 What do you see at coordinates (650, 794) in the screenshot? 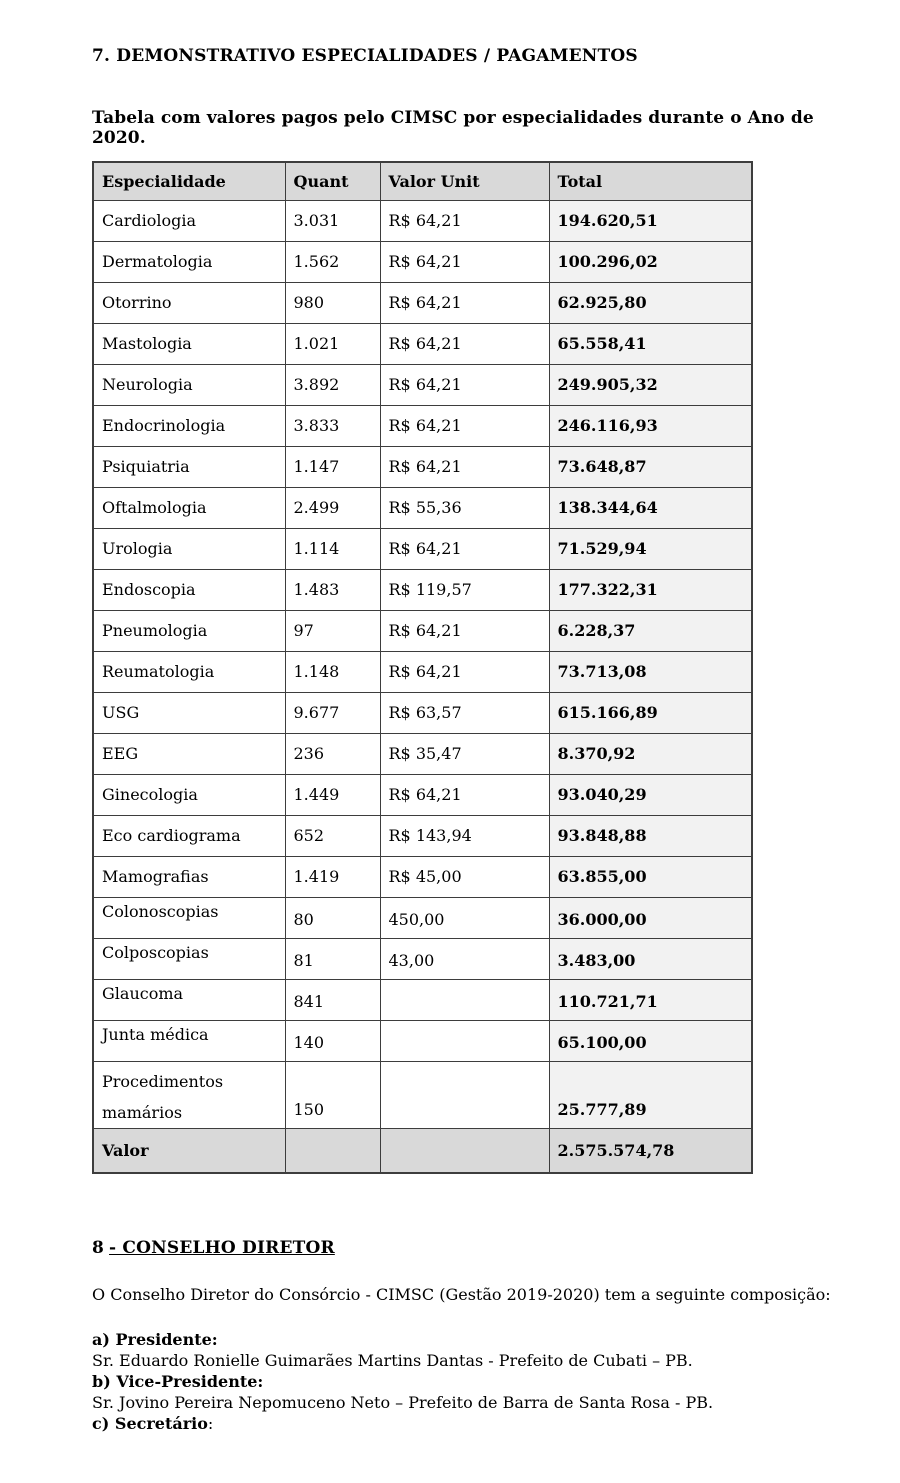
I see `cell-total: 93.040,29` at bounding box center [650, 794].